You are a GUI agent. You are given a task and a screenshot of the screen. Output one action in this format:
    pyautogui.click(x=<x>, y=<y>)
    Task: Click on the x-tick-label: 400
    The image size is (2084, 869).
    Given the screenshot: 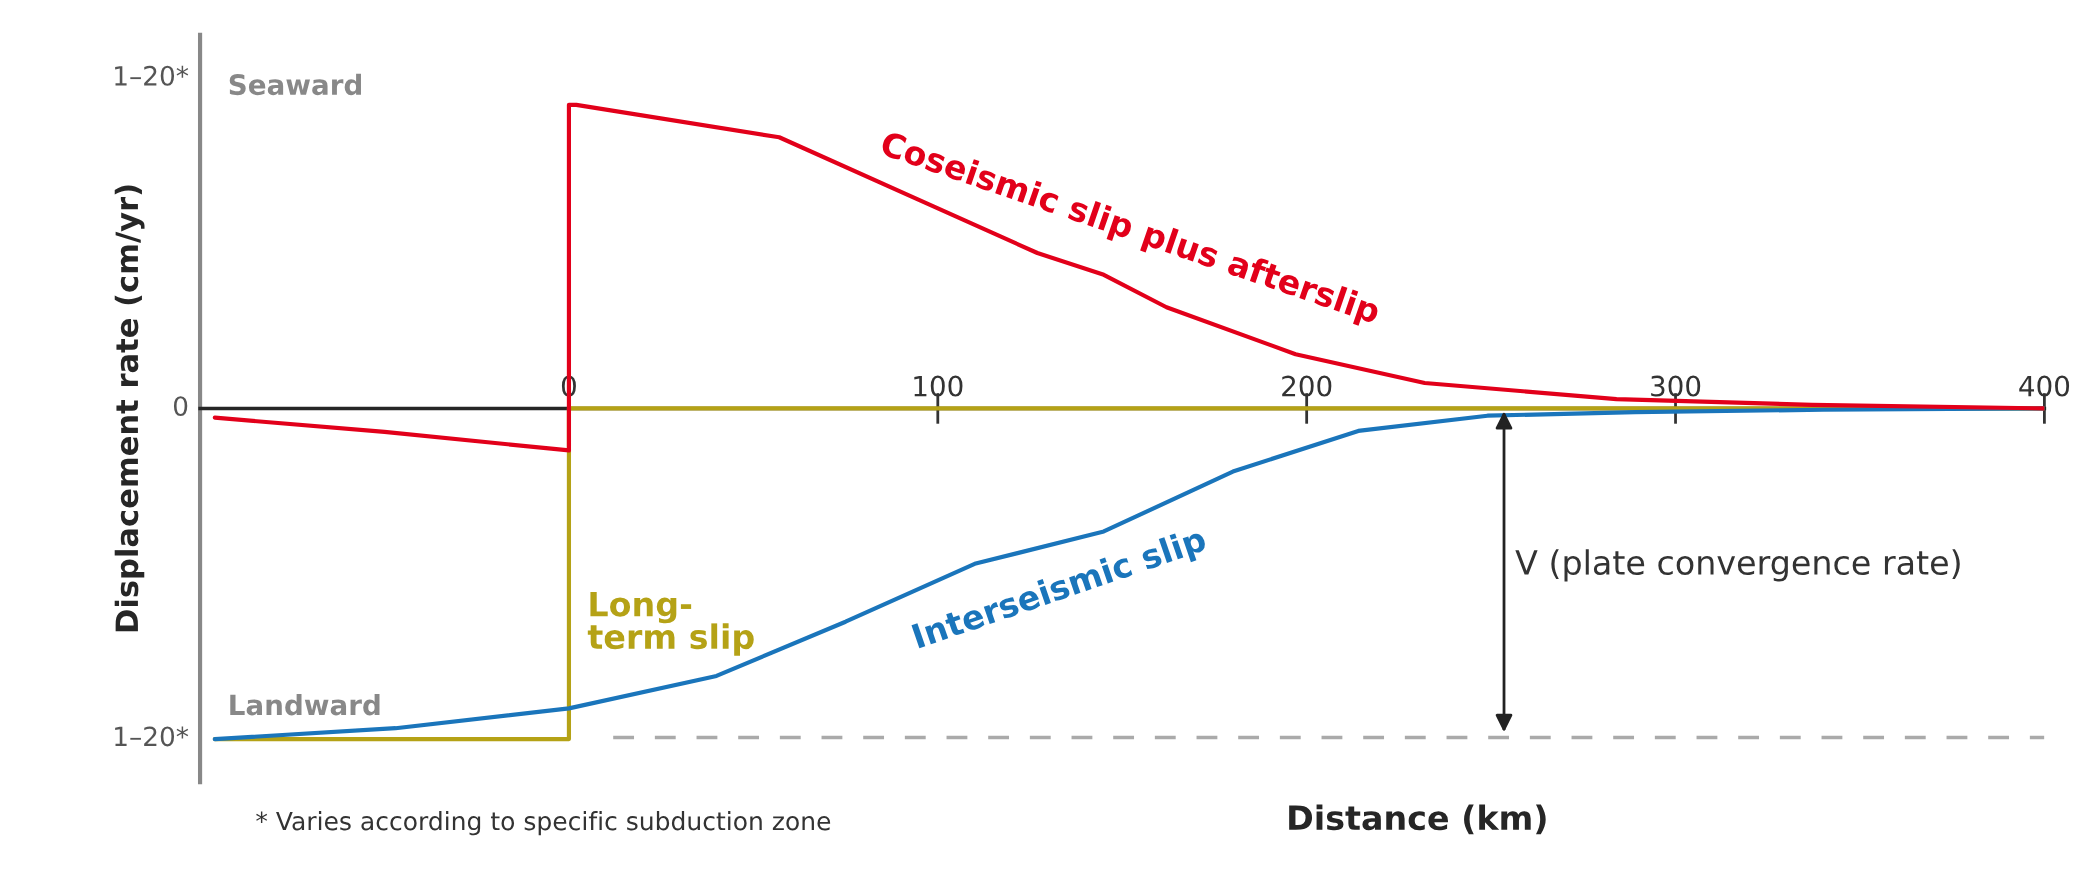 What is the action you would take?
    pyautogui.click(x=2044, y=386)
    